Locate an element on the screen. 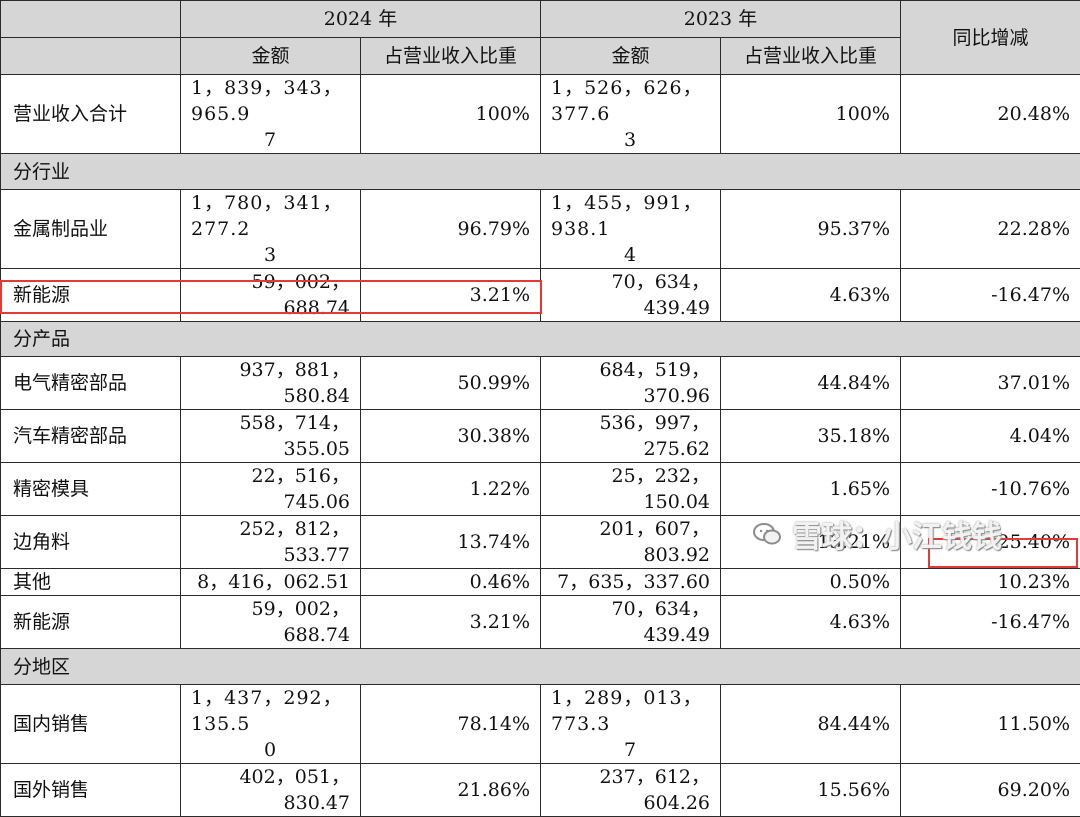 This screenshot has width=1080, height=817. ratio-2023: 15.56% is located at coordinates (811, 790).